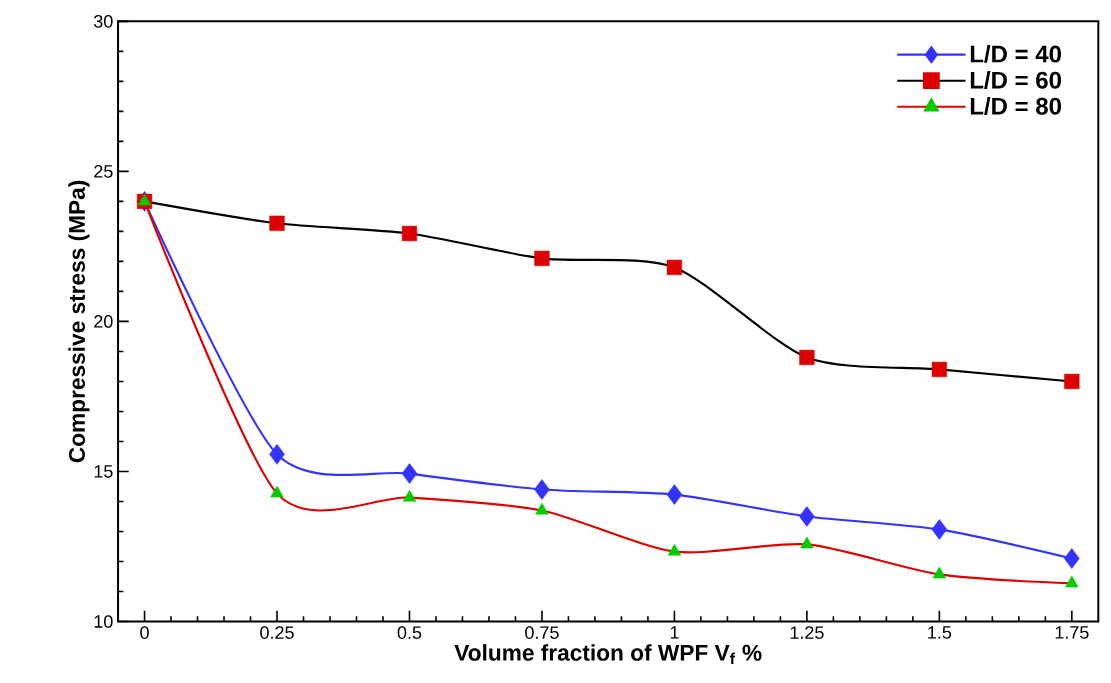  I want to click on y-tick-label: 15, so click(103, 471).